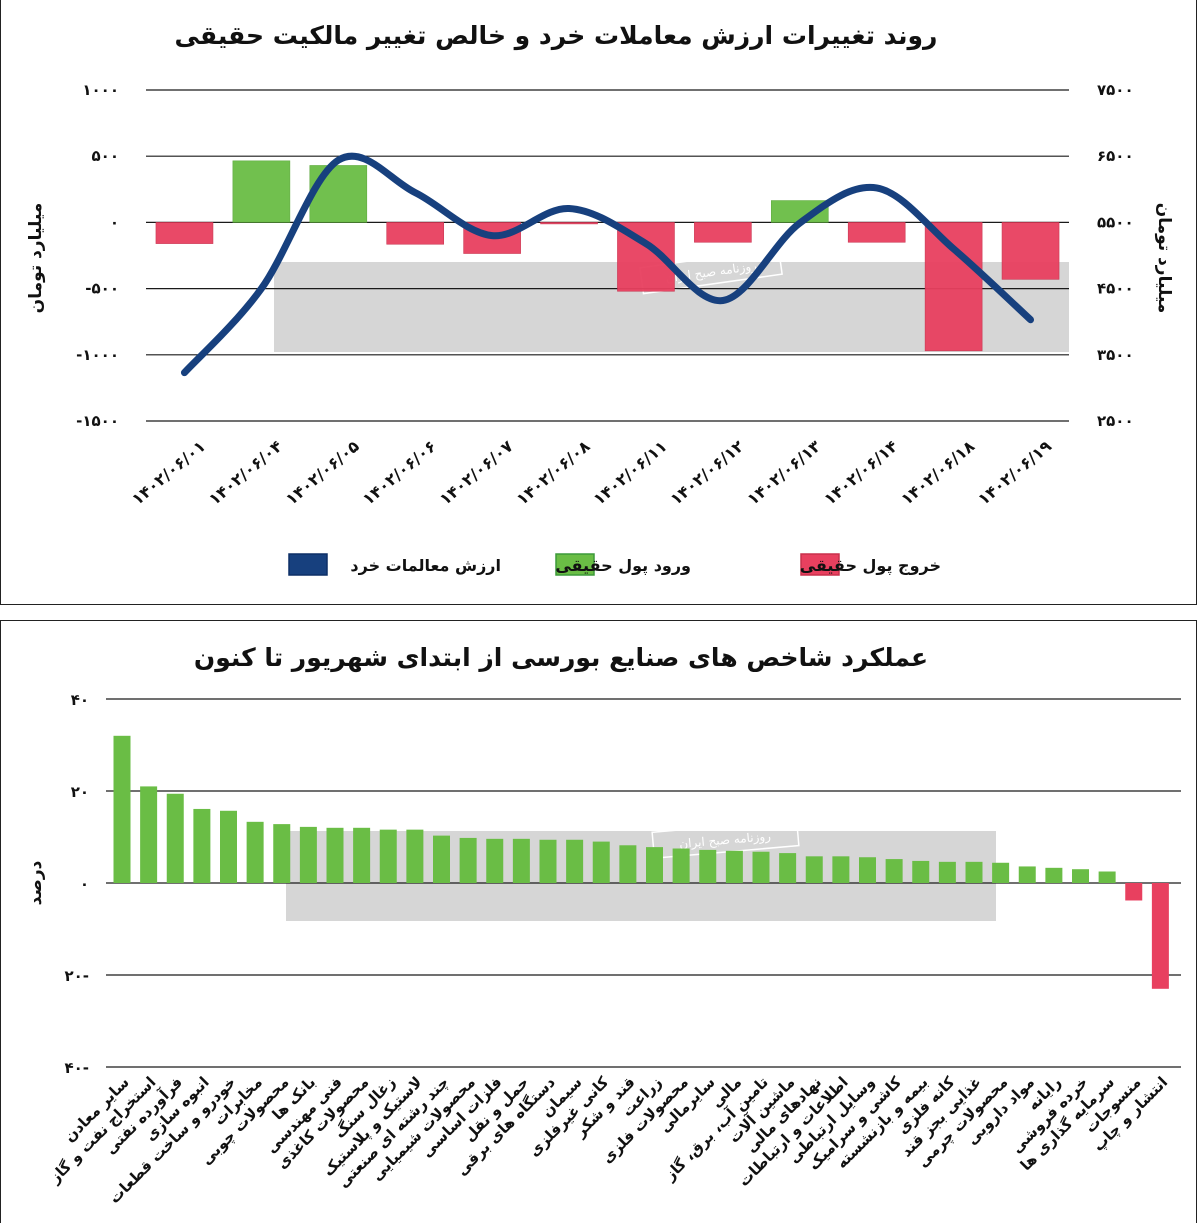 This screenshot has width=1197, height=1223. What do you see at coordinates (1115, 255) in the screenshot?
I see `right-axis-ticks: ۷۵۰۰ ۶۵۰۰ ۵۵۰۰ ۴۵۰۰ ۳۵۰۰ ۲۵۰۰` at bounding box center [1115, 255].